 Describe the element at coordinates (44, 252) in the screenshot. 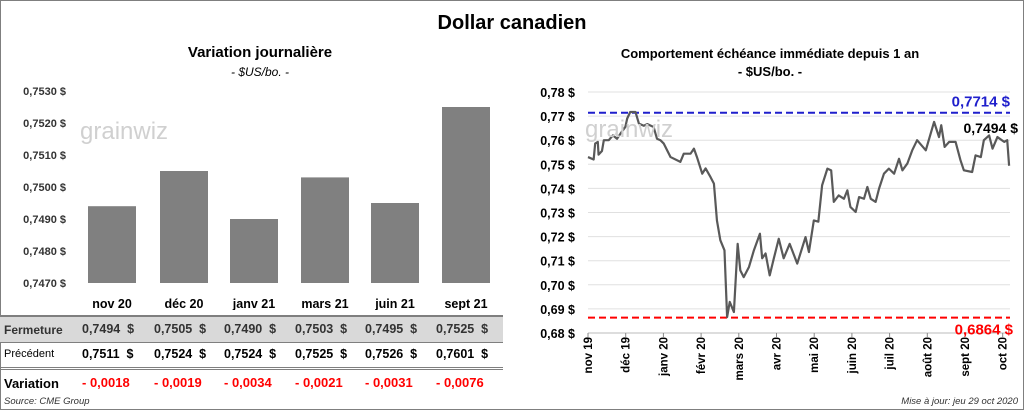

I see `y-tick-label: 0,7480 $` at that location.